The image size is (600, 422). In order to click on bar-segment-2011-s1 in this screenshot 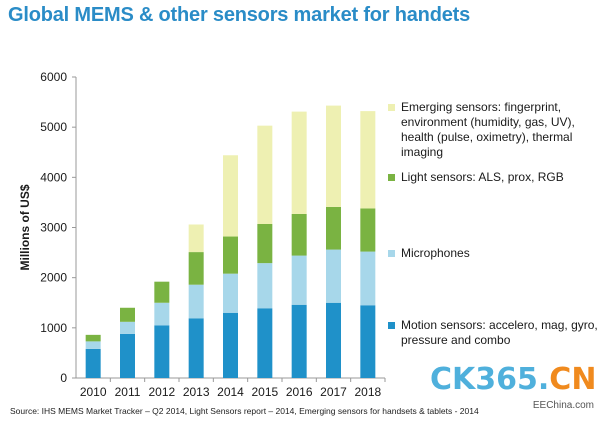, I will do `click(127, 327)`.